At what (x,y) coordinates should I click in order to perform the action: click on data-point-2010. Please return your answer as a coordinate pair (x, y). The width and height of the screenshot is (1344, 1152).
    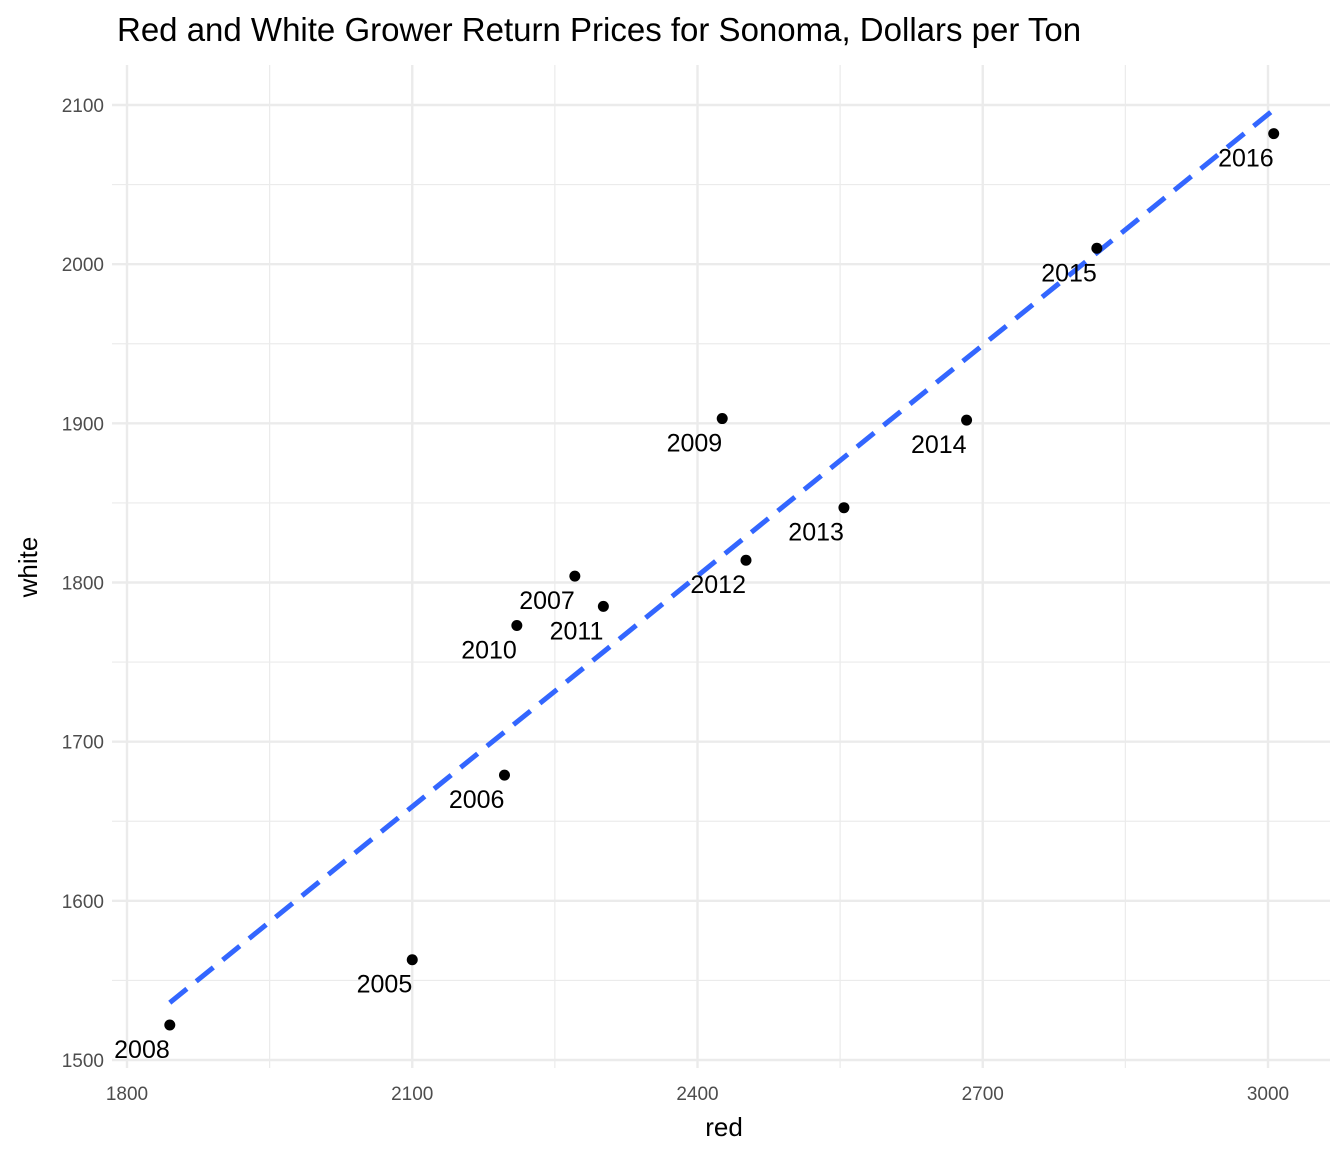
    Looking at the image, I should click on (517, 625).